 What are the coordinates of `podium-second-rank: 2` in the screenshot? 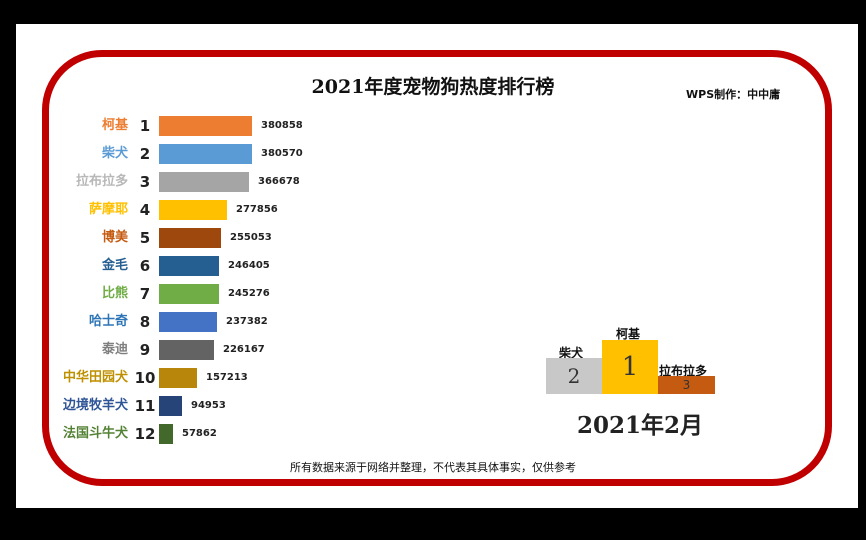 It's located at (574, 376).